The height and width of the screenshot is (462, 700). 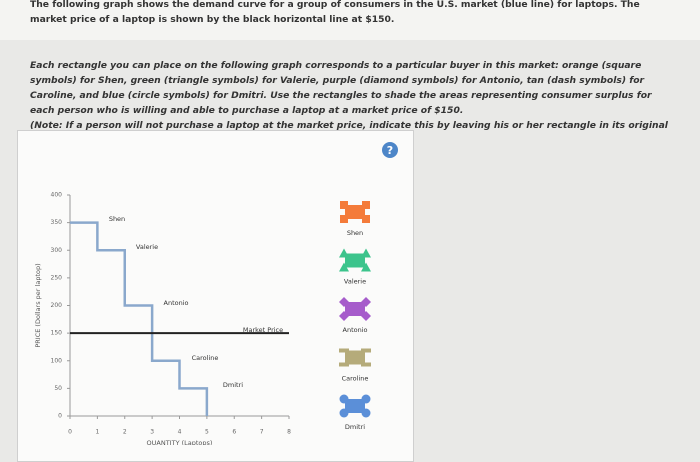 I want to click on y-tick-label: 50, so click(x=58, y=388).